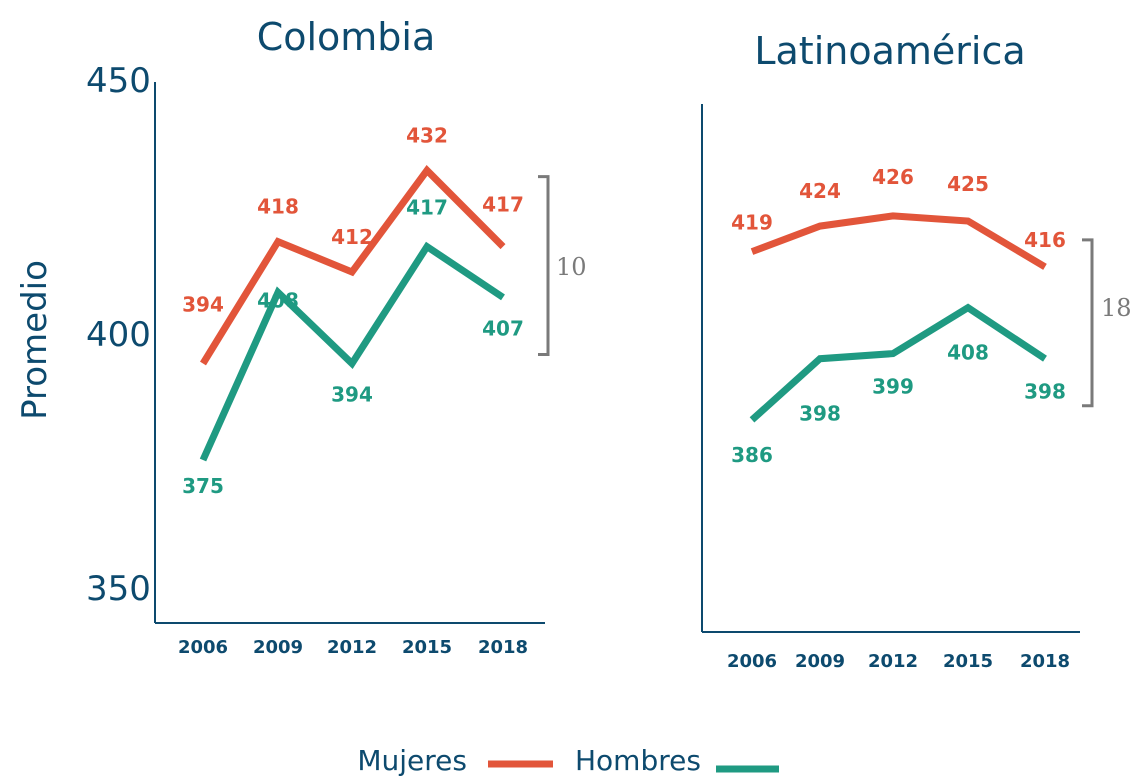 This screenshot has height=779, width=1138. Describe the element at coordinates (503, 205) in the screenshot. I see `data-label-mujeres: 417` at that location.